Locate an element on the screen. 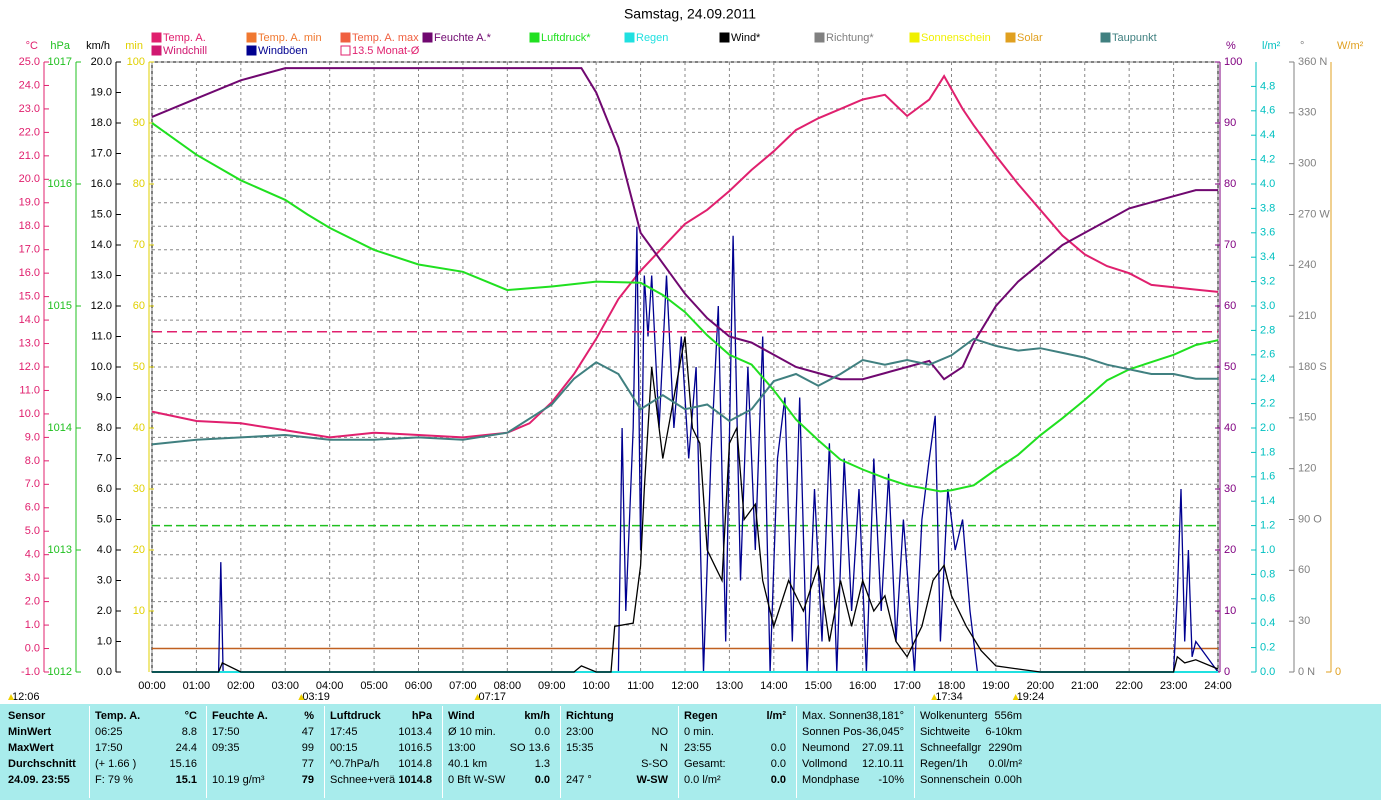 This screenshot has width=1381, height=800. annotation: 03:19 is located at coordinates (316, 697).